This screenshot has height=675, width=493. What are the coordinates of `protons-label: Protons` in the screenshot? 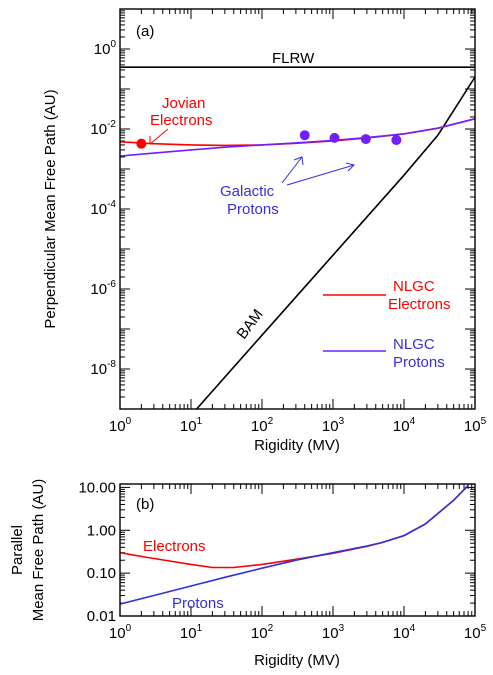 It's located at (198, 603).